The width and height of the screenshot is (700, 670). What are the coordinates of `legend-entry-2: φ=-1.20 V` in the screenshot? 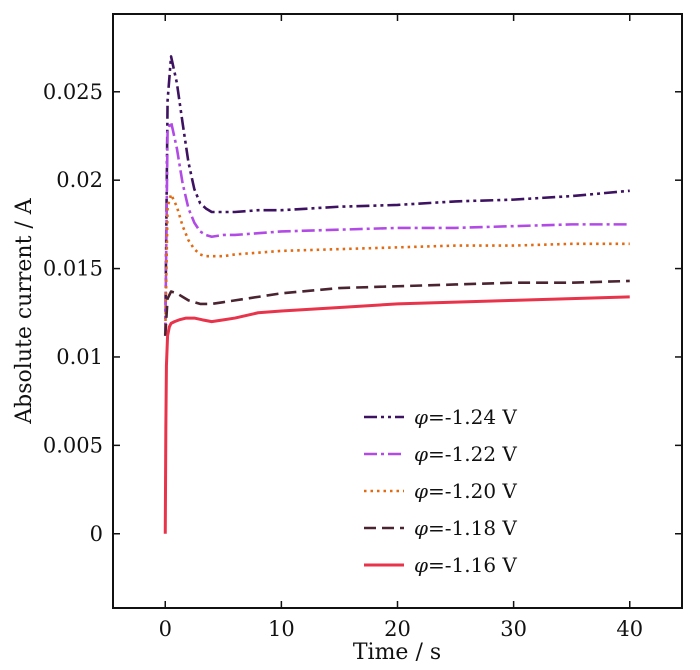 It's located at (465, 491).